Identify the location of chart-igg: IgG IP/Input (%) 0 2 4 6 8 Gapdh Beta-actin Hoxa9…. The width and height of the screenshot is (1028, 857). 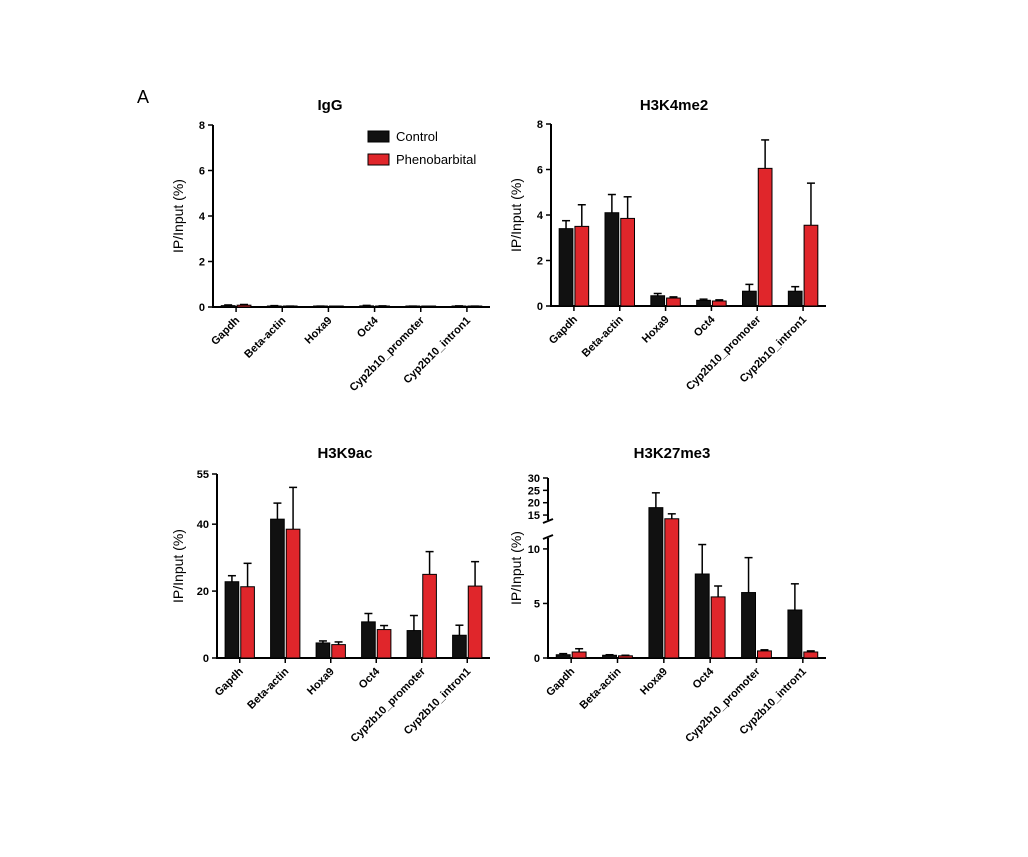
(330, 245).